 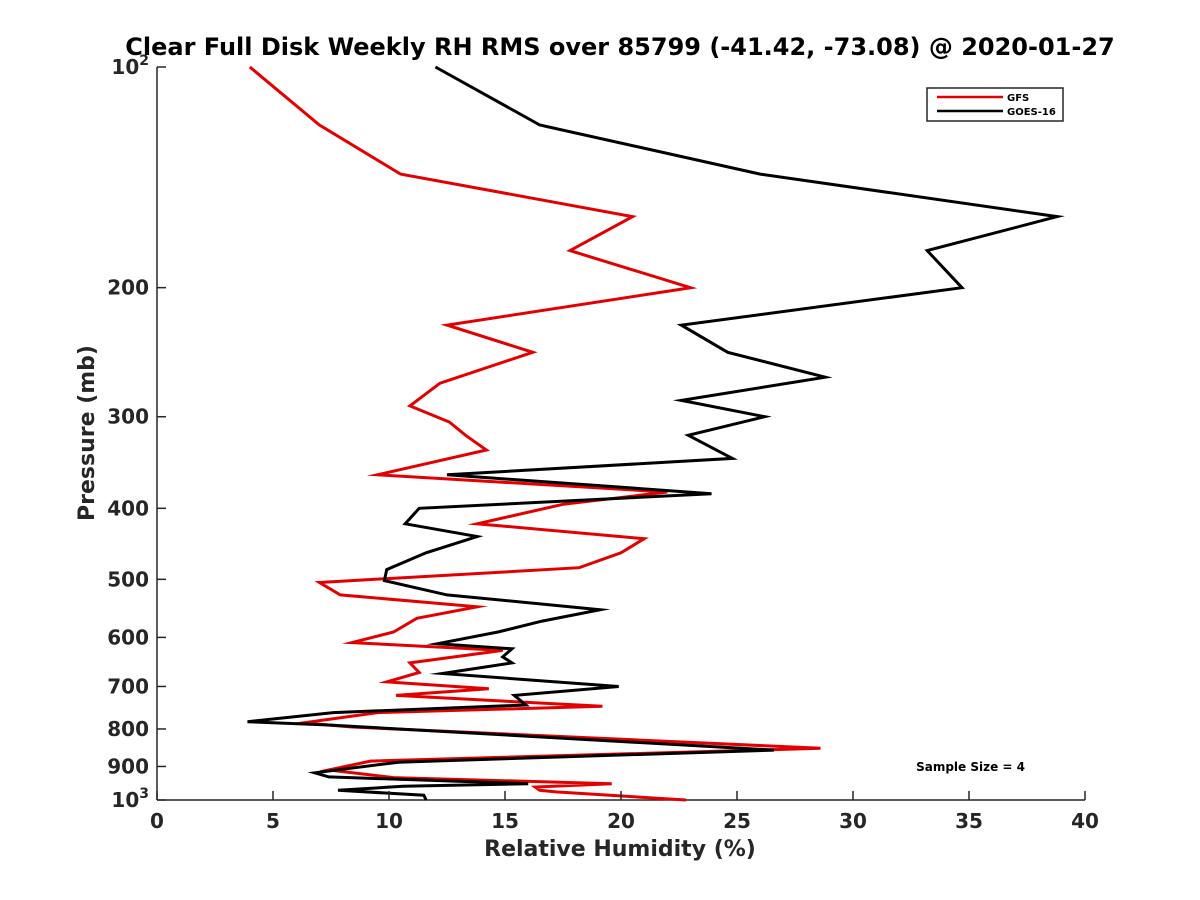 What do you see at coordinates (157, 821) in the screenshot?
I see `x-tick-label: 0` at bounding box center [157, 821].